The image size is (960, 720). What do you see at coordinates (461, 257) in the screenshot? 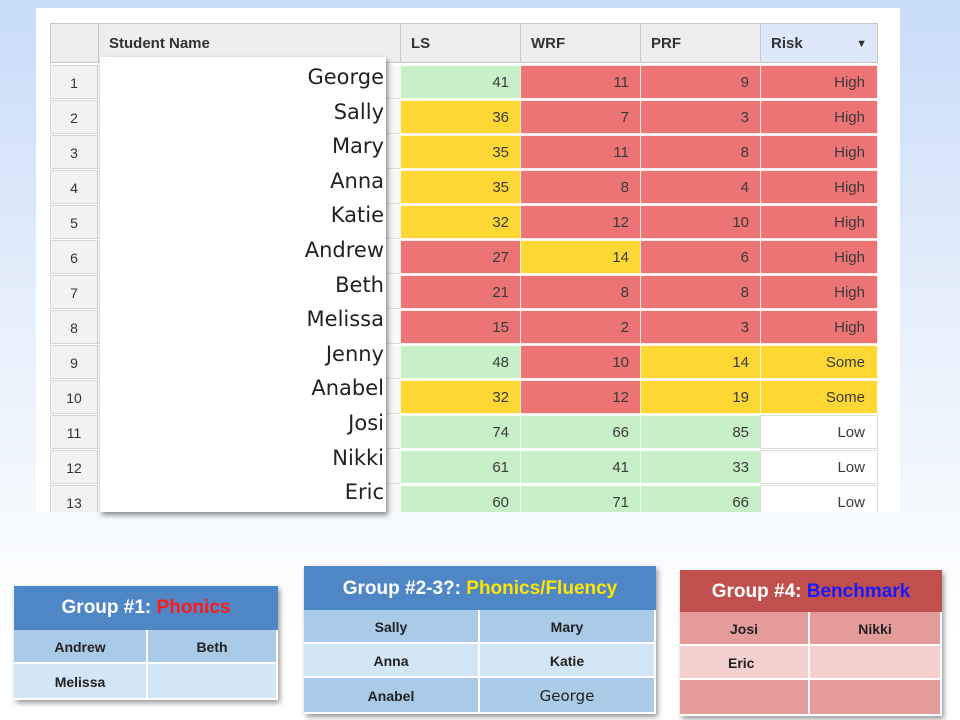
I see `ls-cell: 27` at bounding box center [461, 257].